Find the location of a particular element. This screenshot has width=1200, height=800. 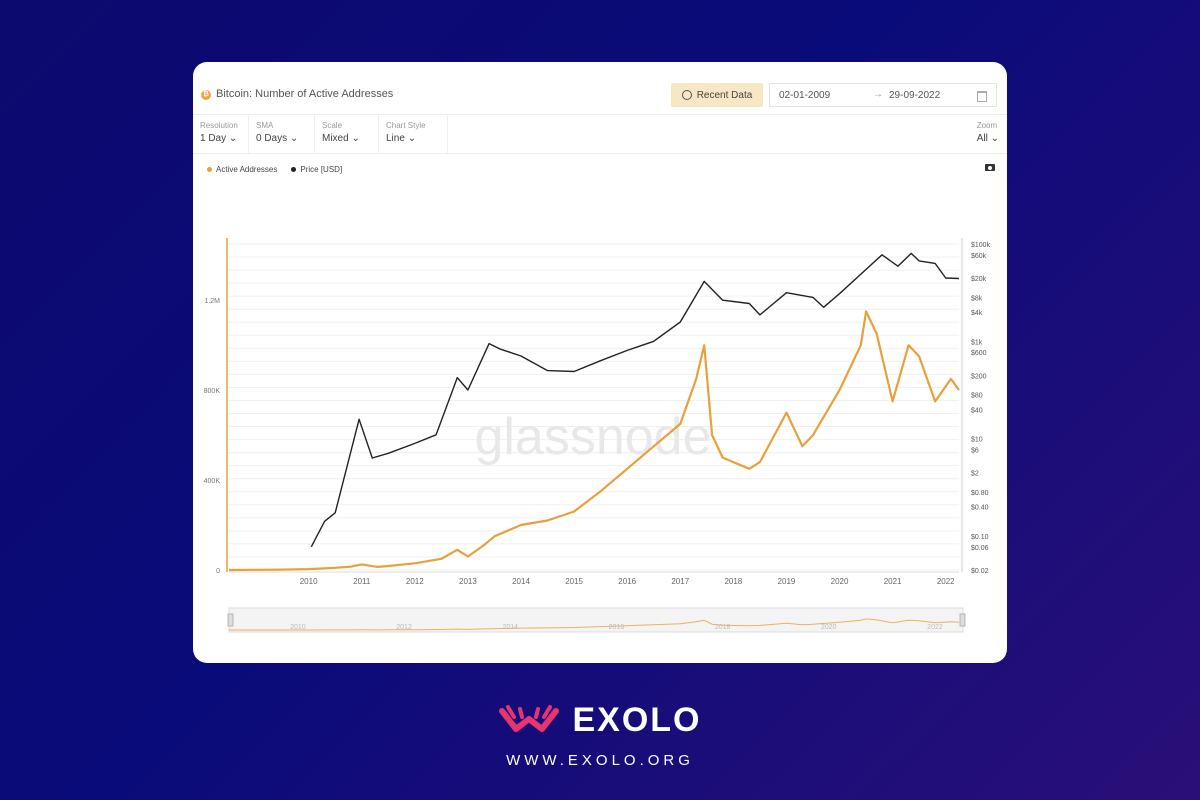

x-tick-label: 2019 is located at coordinates (787, 581).